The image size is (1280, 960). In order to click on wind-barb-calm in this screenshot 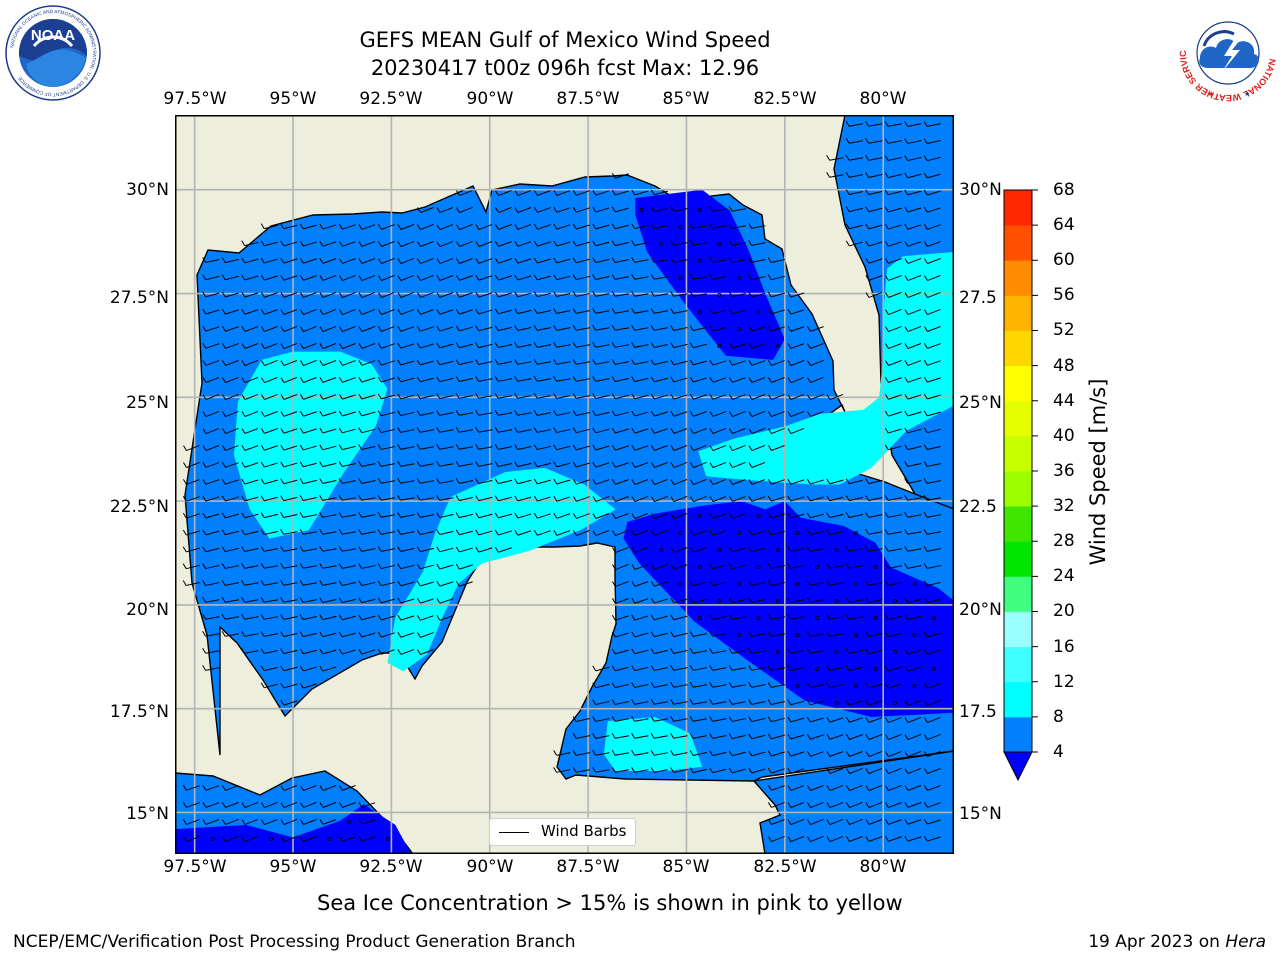, I will do `click(680, 584)`.